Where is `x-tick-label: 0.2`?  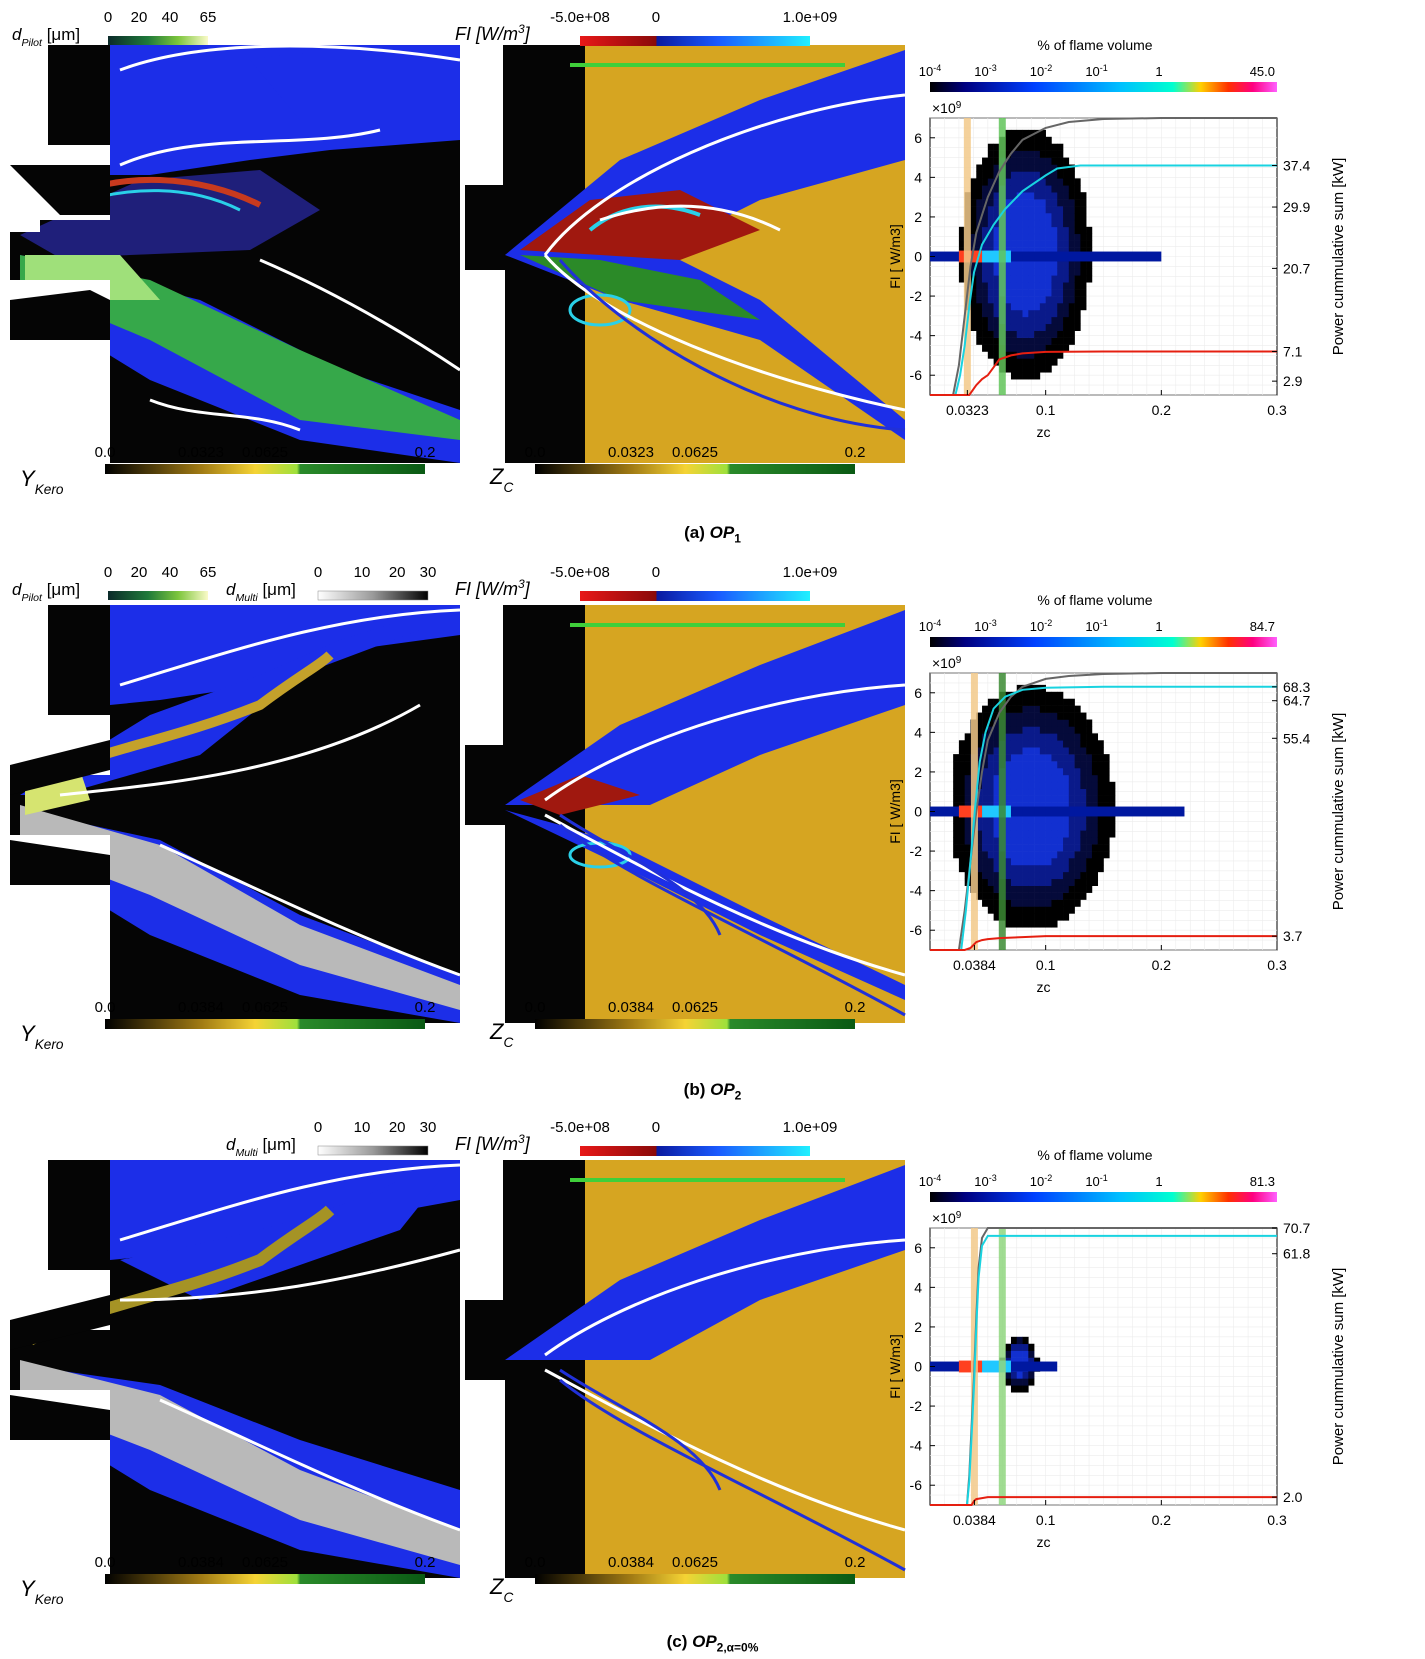 x-tick-label: 0.2 is located at coordinates (1162, 1520).